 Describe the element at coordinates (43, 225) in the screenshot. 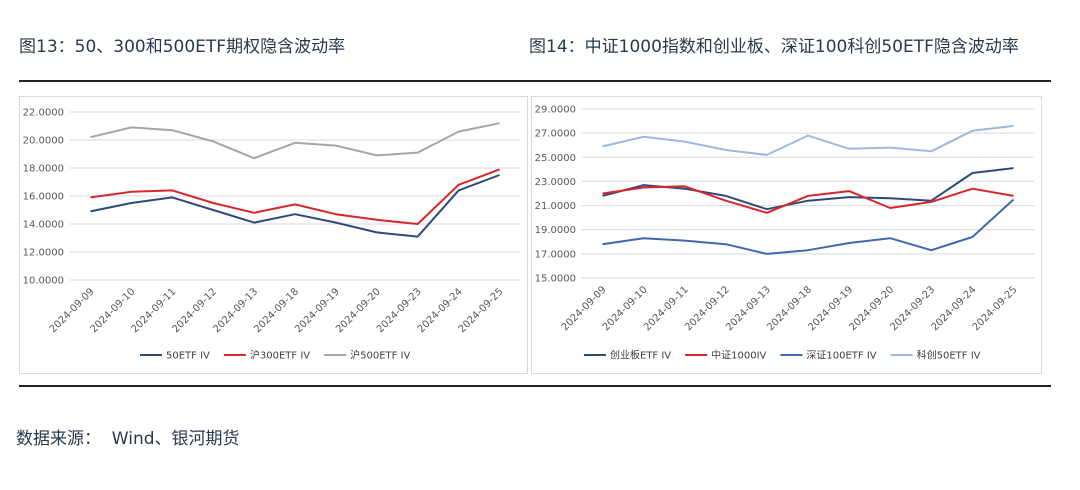

I see `y-tick-label: 14.0000` at that location.